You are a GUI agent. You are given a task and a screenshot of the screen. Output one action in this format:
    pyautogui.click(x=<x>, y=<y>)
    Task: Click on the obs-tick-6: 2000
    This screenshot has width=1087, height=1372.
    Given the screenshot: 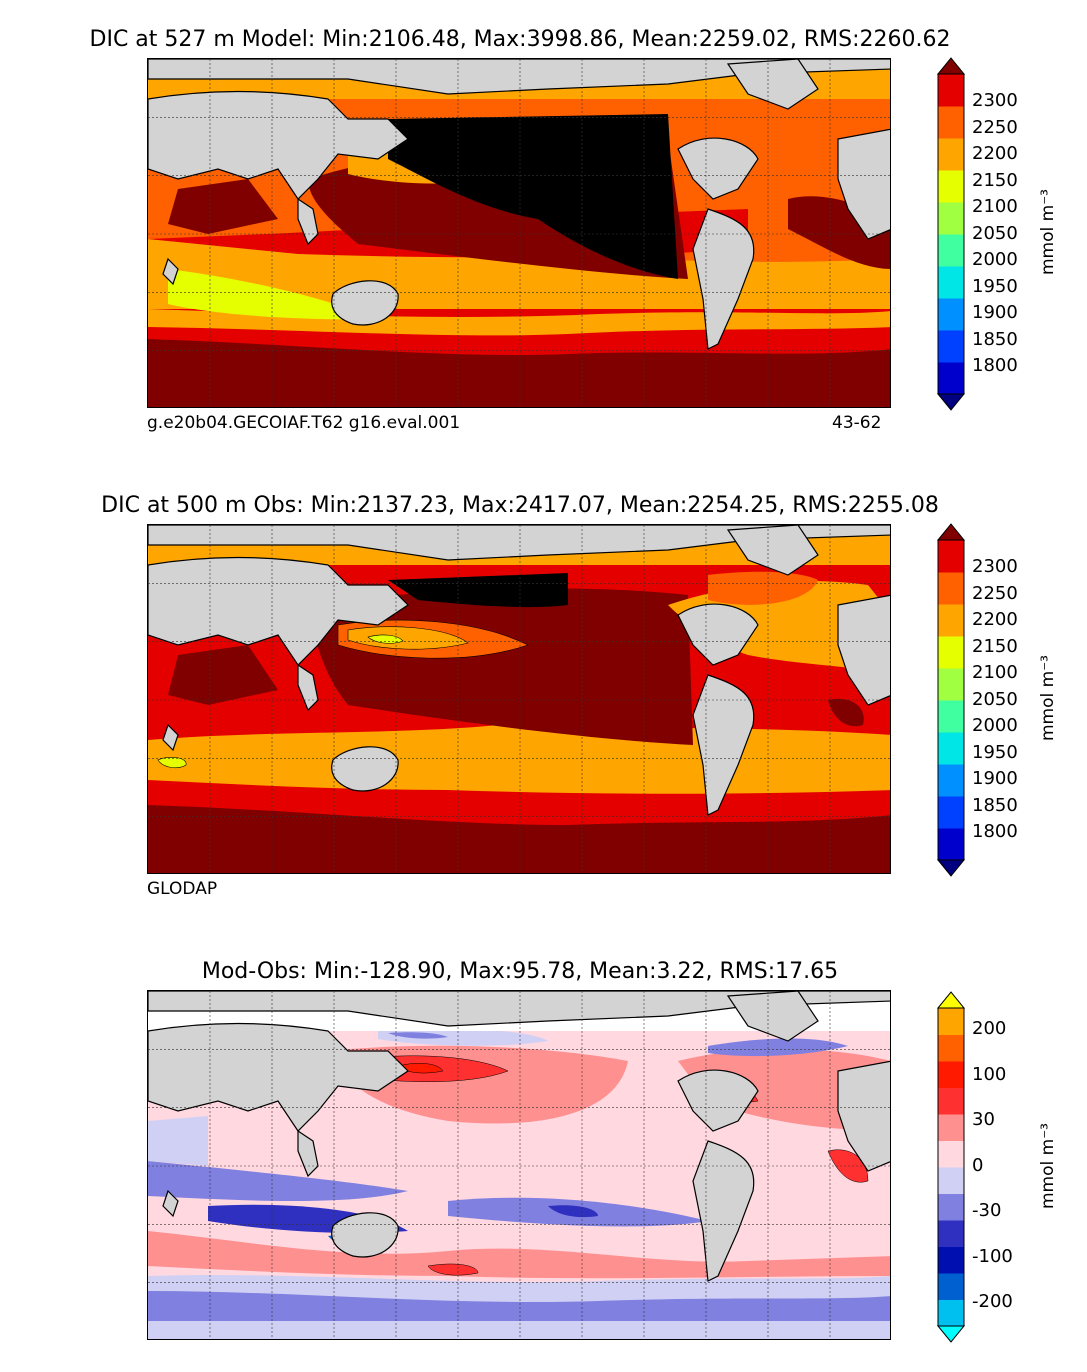 What is the action you would take?
    pyautogui.click(x=995, y=725)
    